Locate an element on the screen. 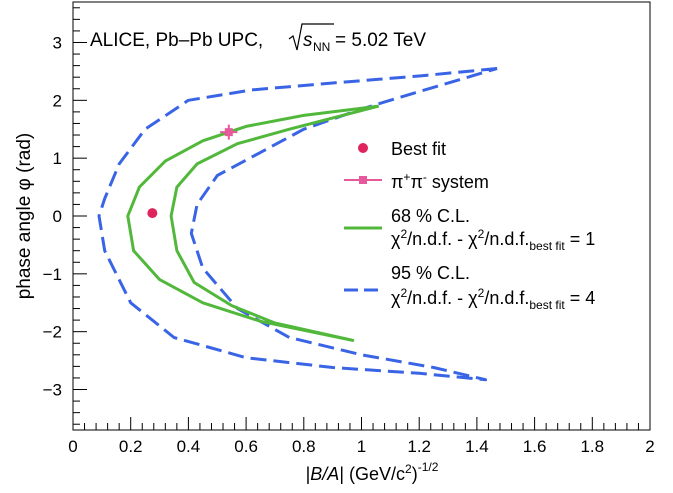 This screenshot has height=493, width=673. y-tick-label: −2 is located at coordinates (52, 332).